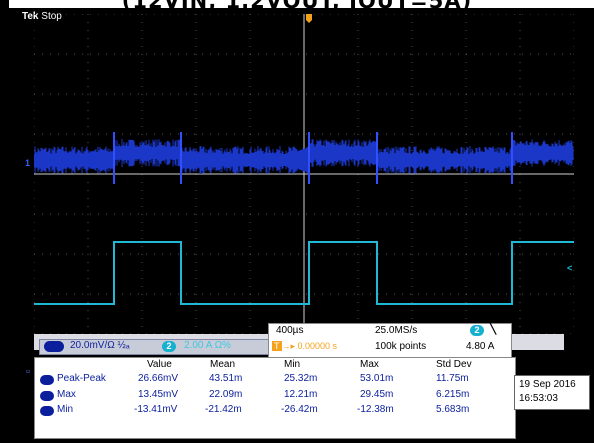 The image size is (594, 443). What do you see at coordinates (493, 329) in the screenshot?
I see `trigger-slope-icon: ╲` at bounding box center [493, 329].